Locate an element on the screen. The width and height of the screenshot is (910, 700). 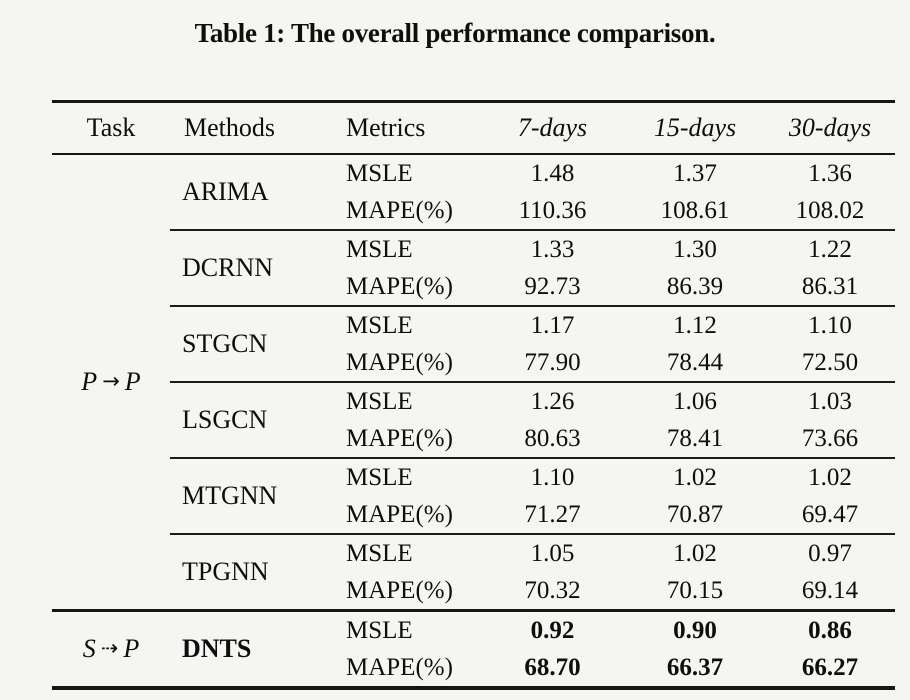
table-row: MAPE(%) 110.36 108.61 108.02 is located at coordinates (473, 211).